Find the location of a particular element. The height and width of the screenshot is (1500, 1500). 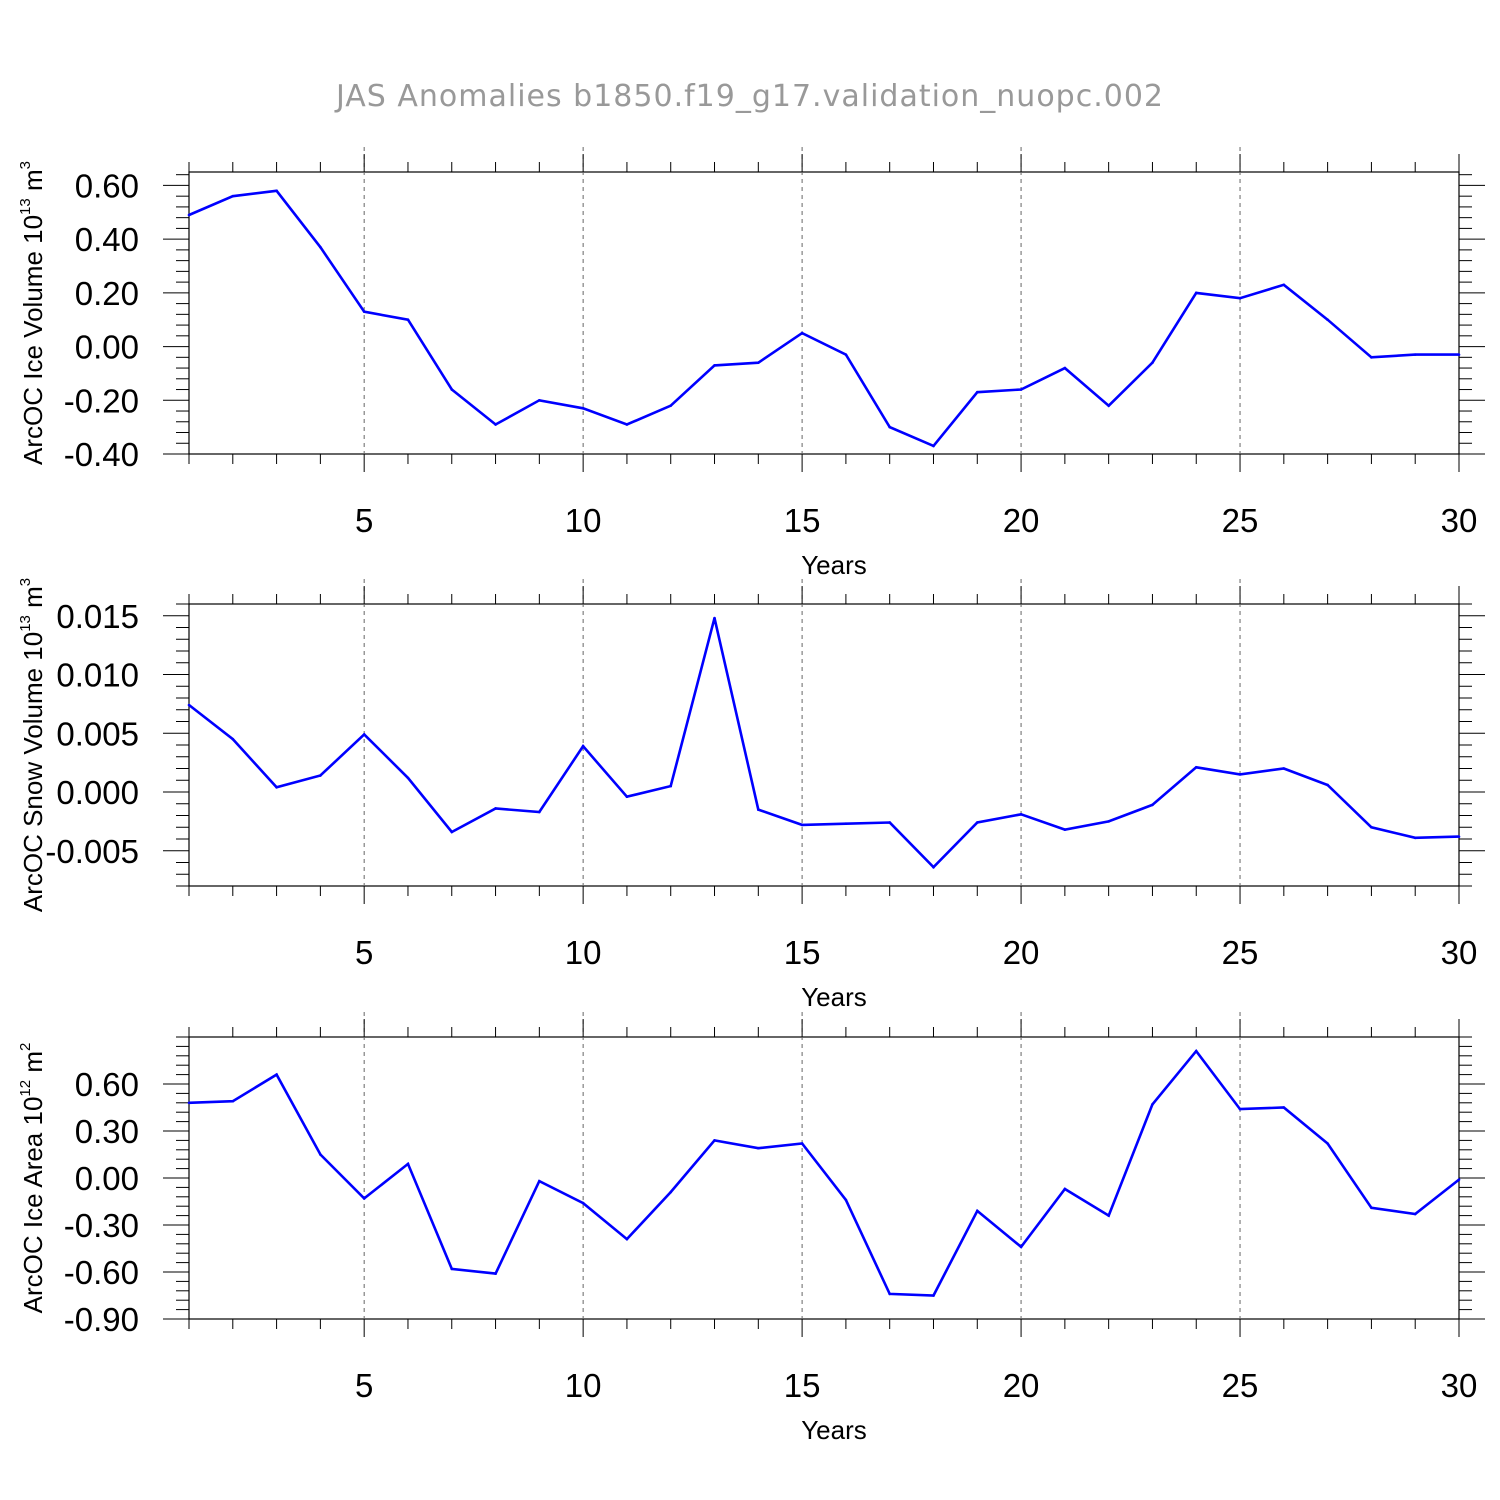

y-tick-label: -0.40 is located at coordinates (101, 454).